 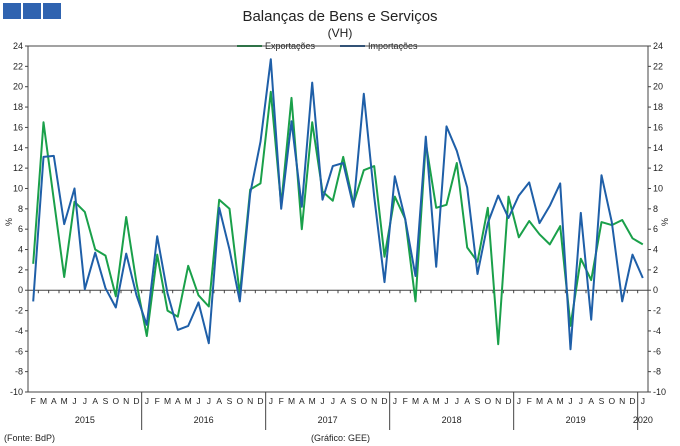 I want to click on y-tick-label-left: 20, so click(x=18, y=87).